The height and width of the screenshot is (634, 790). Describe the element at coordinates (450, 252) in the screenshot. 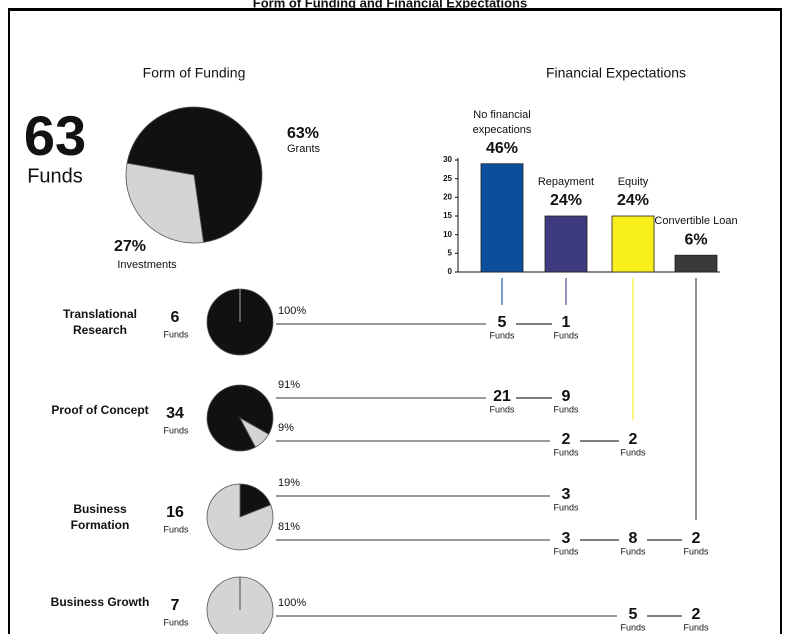

I see `y-tick-label: 5` at that location.